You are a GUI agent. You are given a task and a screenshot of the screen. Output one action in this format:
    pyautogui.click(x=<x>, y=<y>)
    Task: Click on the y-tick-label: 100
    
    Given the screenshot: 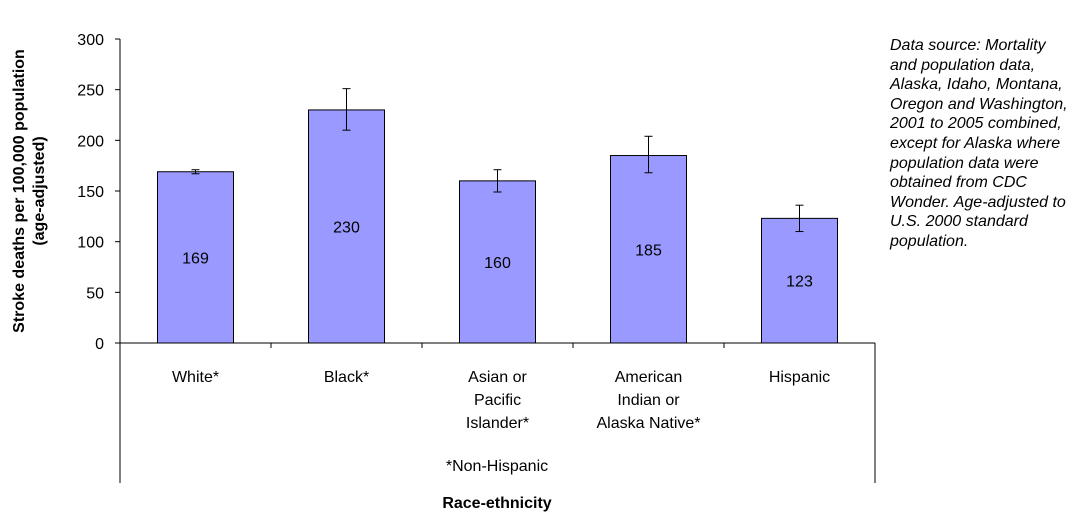 What is the action you would take?
    pyautogui.click(x=90, y=243)
    